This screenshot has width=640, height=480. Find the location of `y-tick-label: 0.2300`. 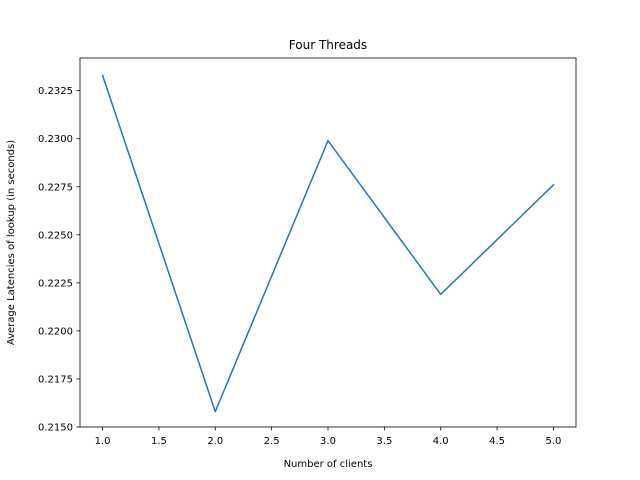

y-tick-label: 0.2300 is located at coordinates (55, 139).